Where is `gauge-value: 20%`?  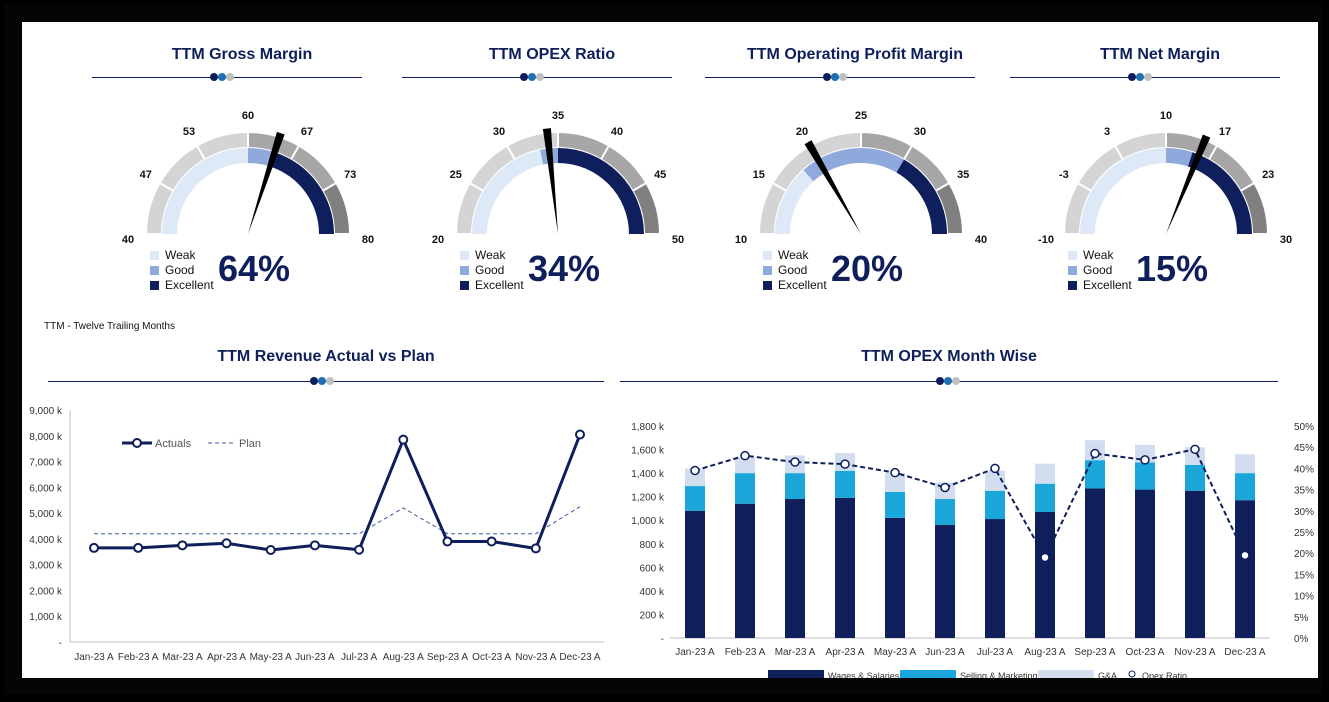
gauge-value: 20% is located at coordinates (867, 268).